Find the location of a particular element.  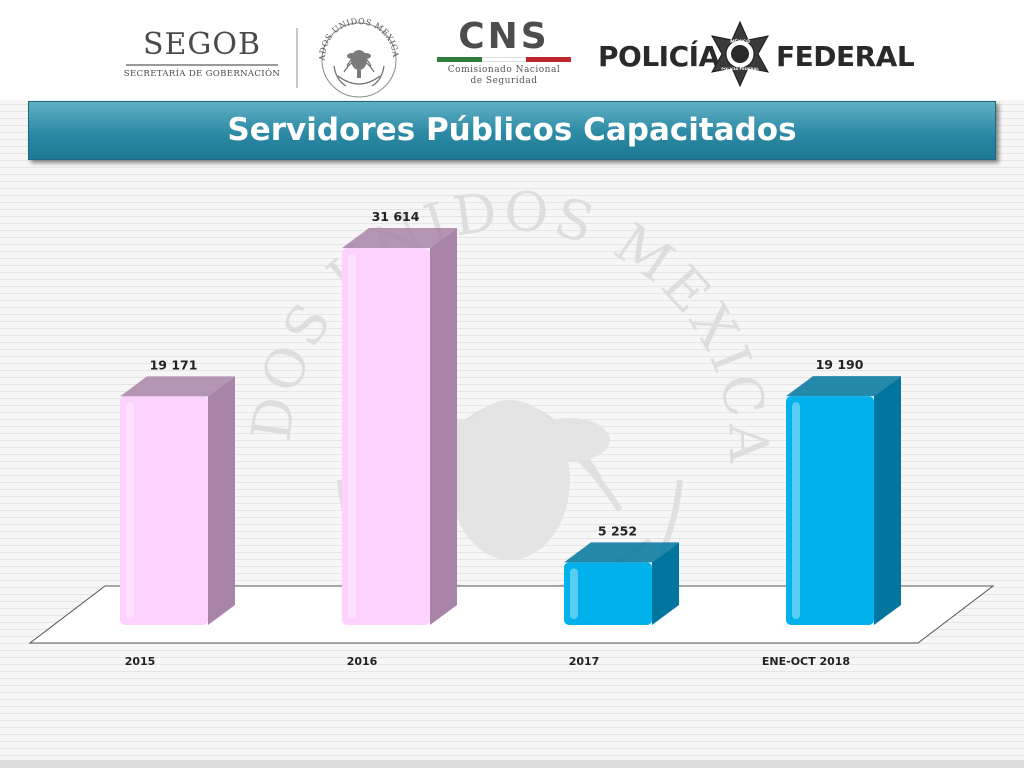

value-label-3: 19 190 is located at coordinates (840, 364).